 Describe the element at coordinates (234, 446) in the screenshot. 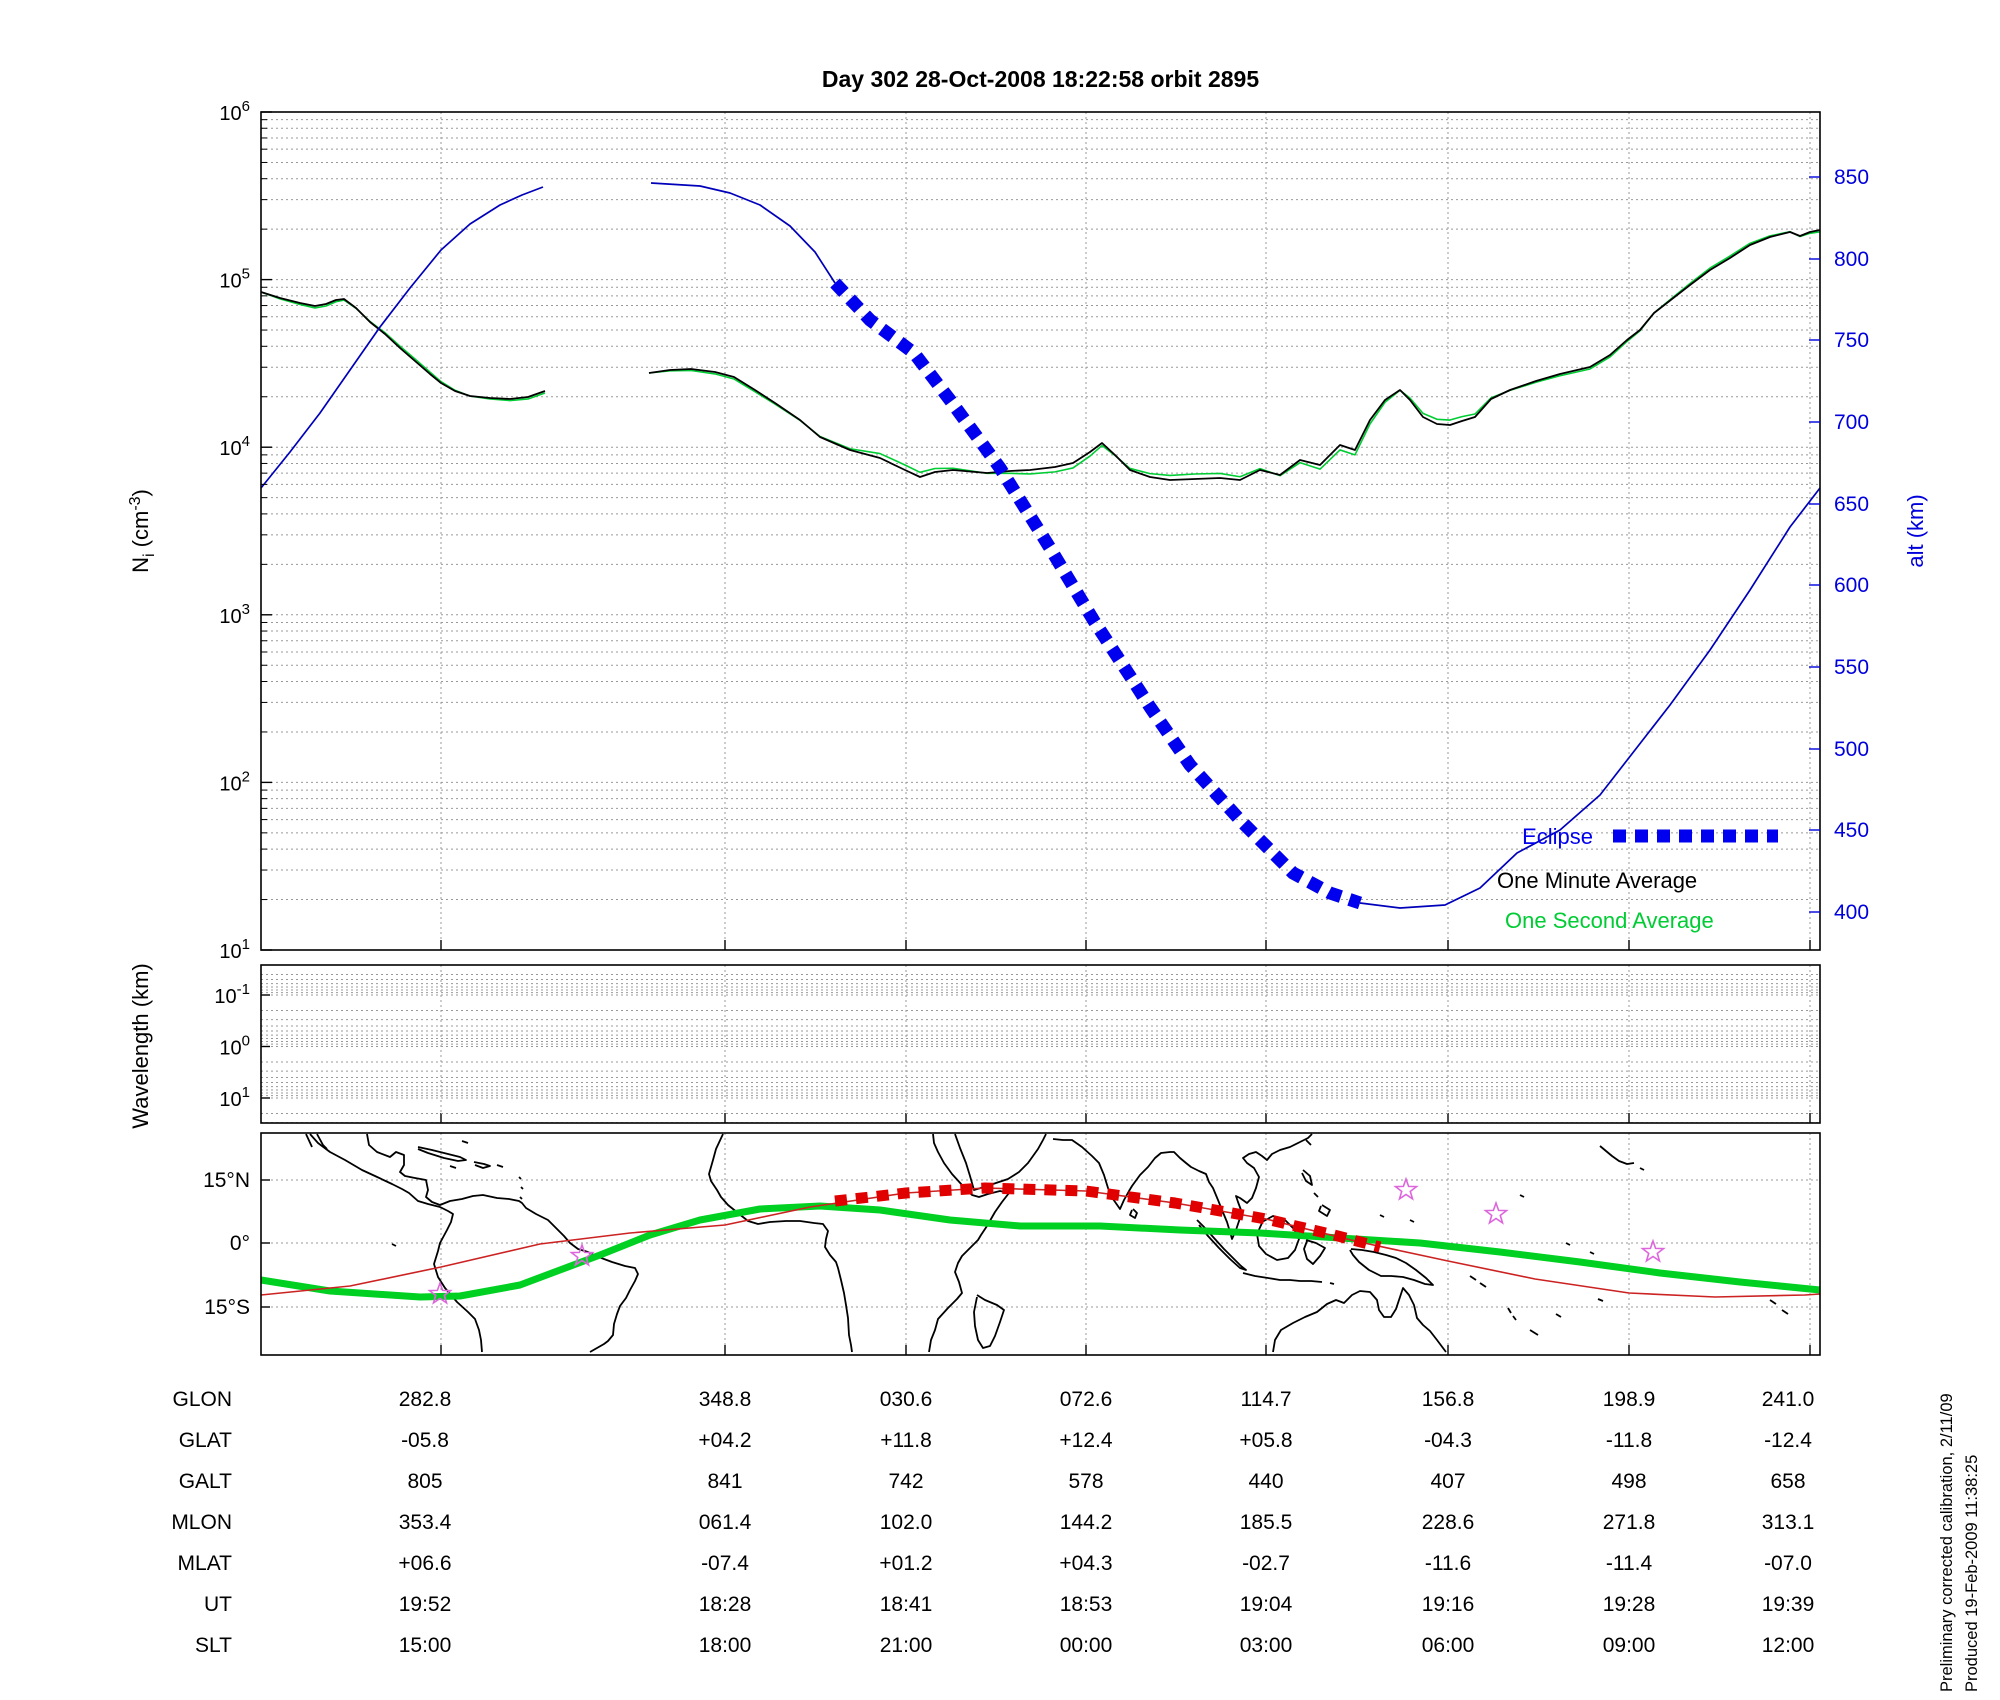

I see `ni-tick-label: 10⁴` at that location.